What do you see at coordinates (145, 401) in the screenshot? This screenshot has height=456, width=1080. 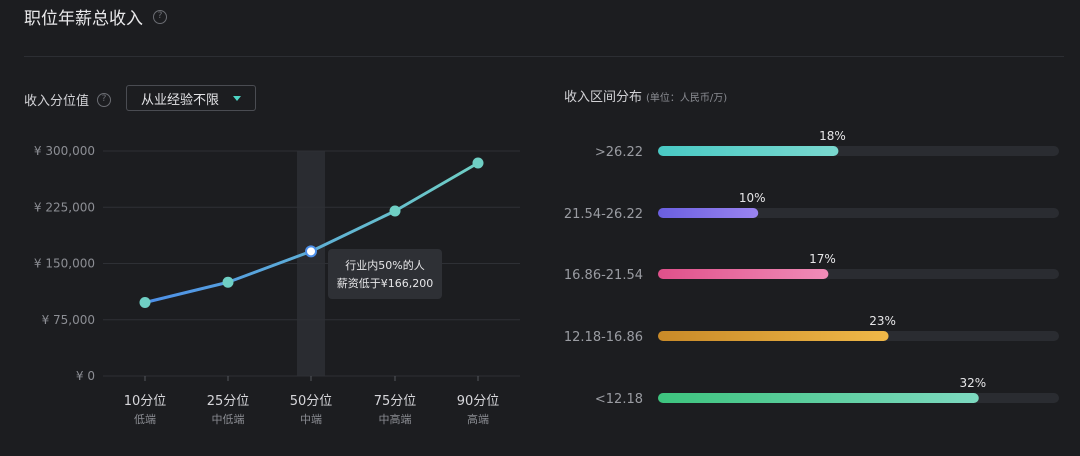 I see `x-tick-label: 10分位` at bounding box center [145, 401].